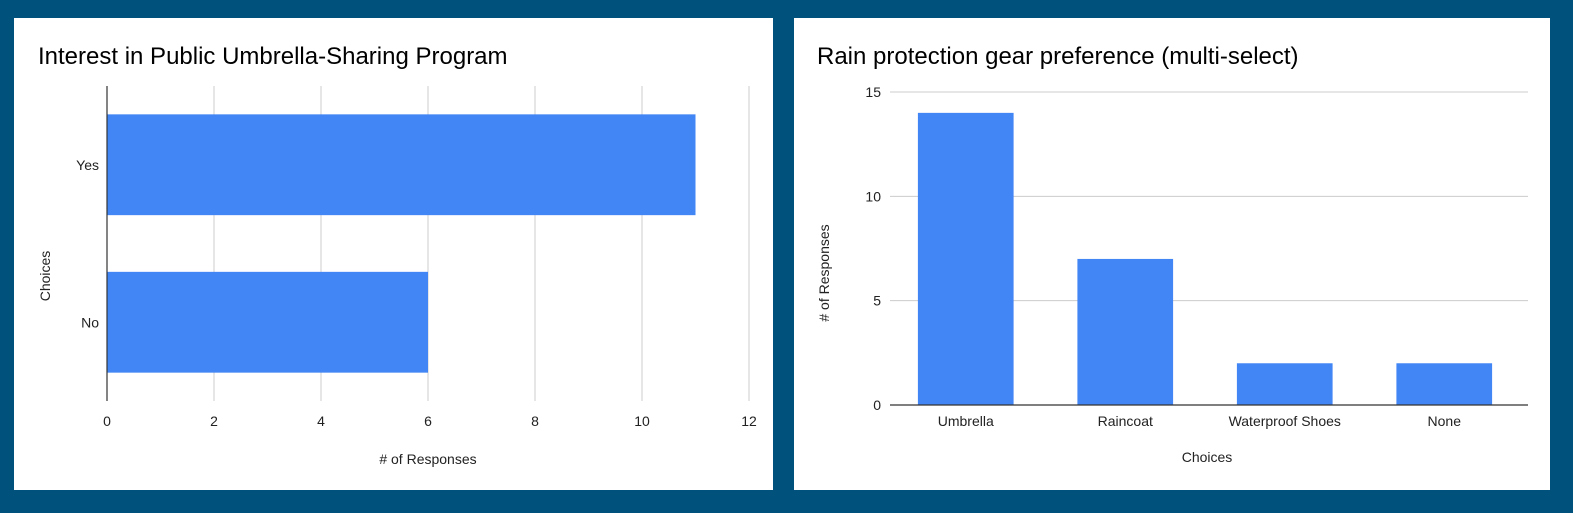  What do you see at coordinates (90, 322) in the screenshot?
I see `y-category-label: No` at bounding box center [90, 322].